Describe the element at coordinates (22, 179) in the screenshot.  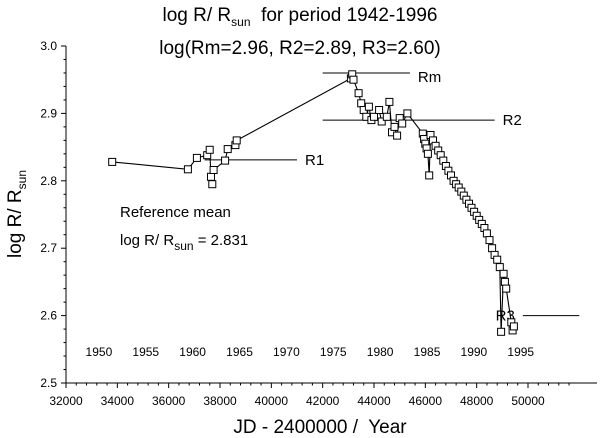
I see `y-axis-label-subscript: sun` at that location.